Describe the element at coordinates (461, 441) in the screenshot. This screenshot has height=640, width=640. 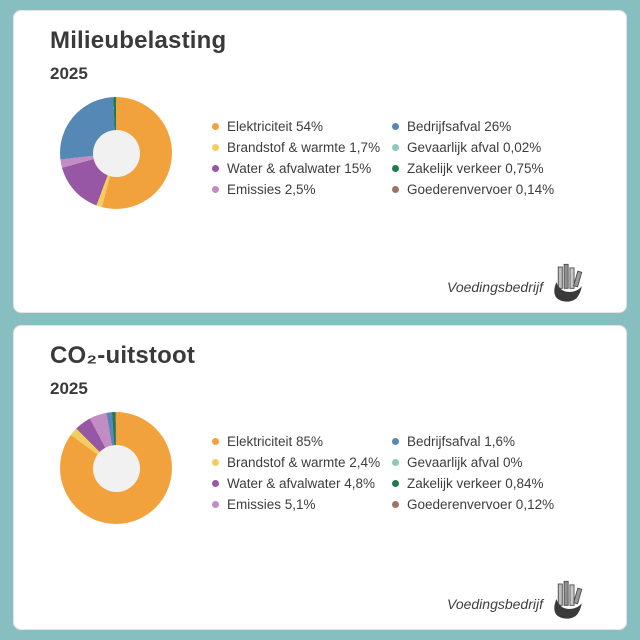
I see `legend-label: Bedrijfsafval 1,6%` at that location.